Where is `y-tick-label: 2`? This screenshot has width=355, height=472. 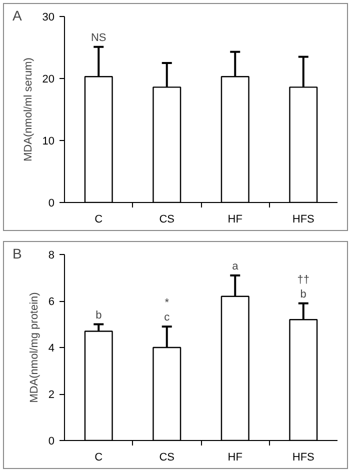
y-tick-label: 2 is located at coordinates (51, 395).